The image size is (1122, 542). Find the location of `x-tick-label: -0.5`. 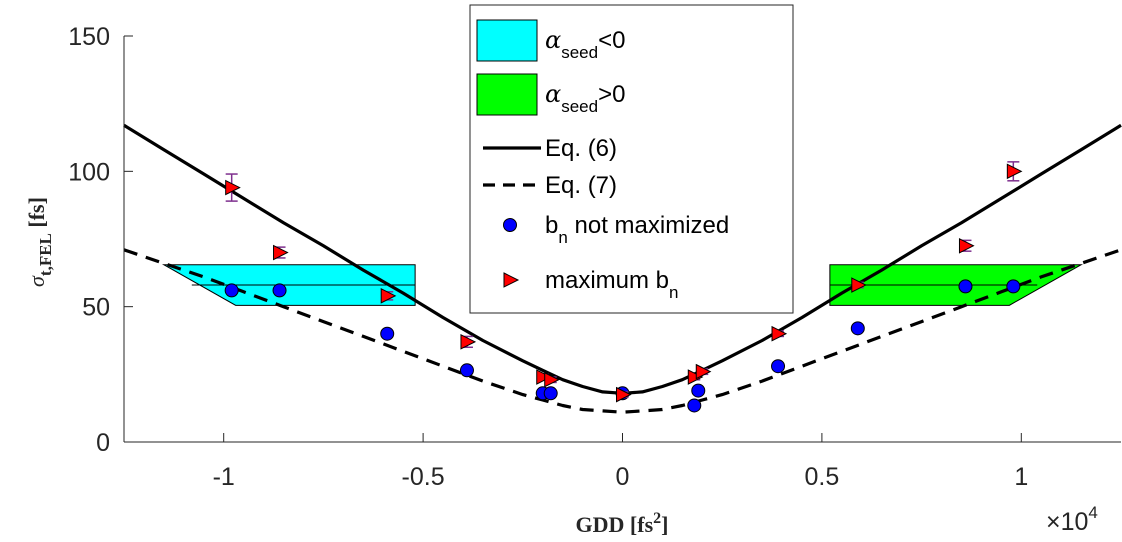

x-tick-label: -0.5 is located at coordinates (423, 477).